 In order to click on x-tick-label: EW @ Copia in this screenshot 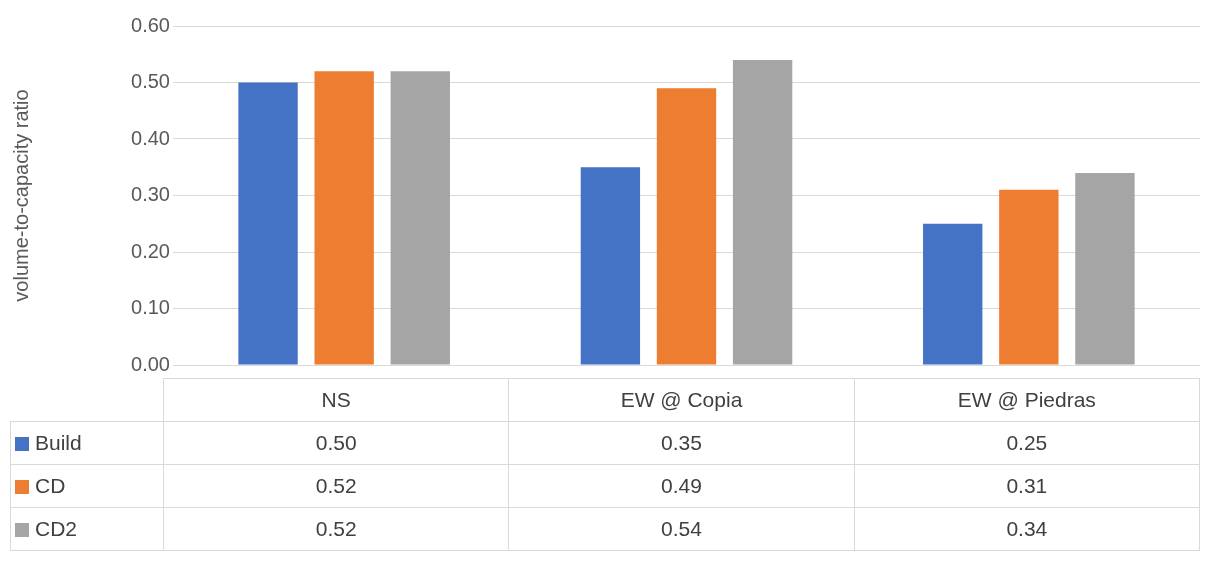, I will do `click(681, 400)`.